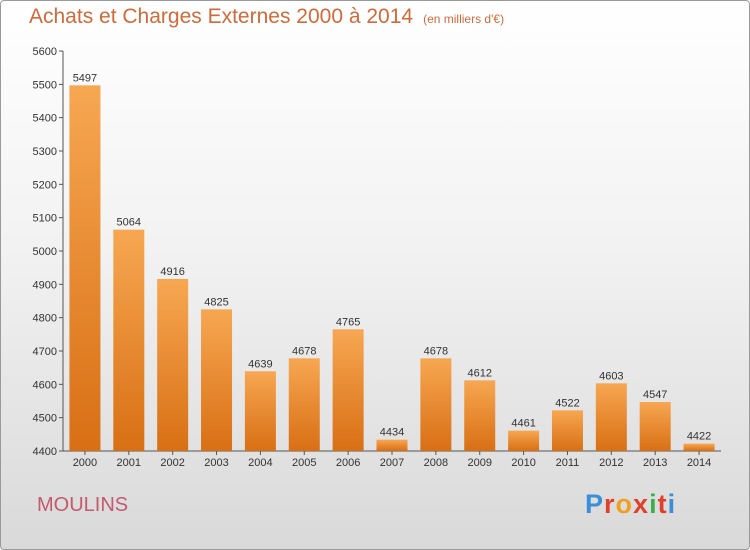 This screenshot has width=750, height=550. Describe the element at coordinates (567, 403) in the screenshot. I see `bar-value-label: 4522` at that location.